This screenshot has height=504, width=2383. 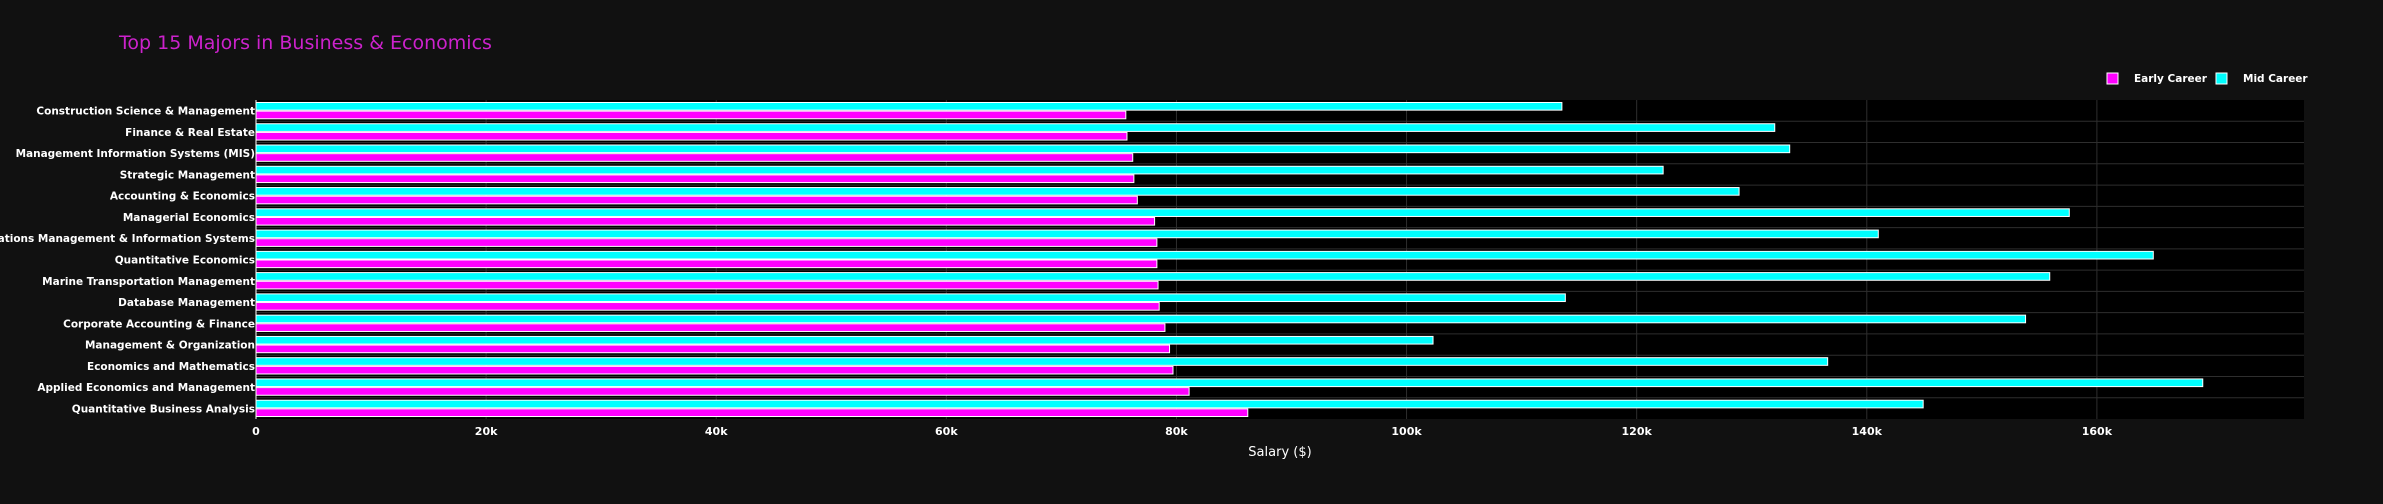 I want to click on x-tick-label: 40k, so click(x=716, y=431).